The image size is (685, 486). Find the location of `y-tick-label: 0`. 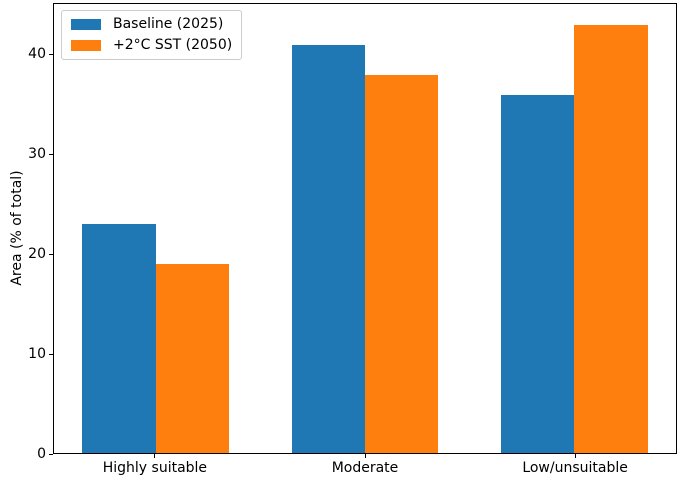

y-tick-label: 0 is located at coordinates (41, 454).